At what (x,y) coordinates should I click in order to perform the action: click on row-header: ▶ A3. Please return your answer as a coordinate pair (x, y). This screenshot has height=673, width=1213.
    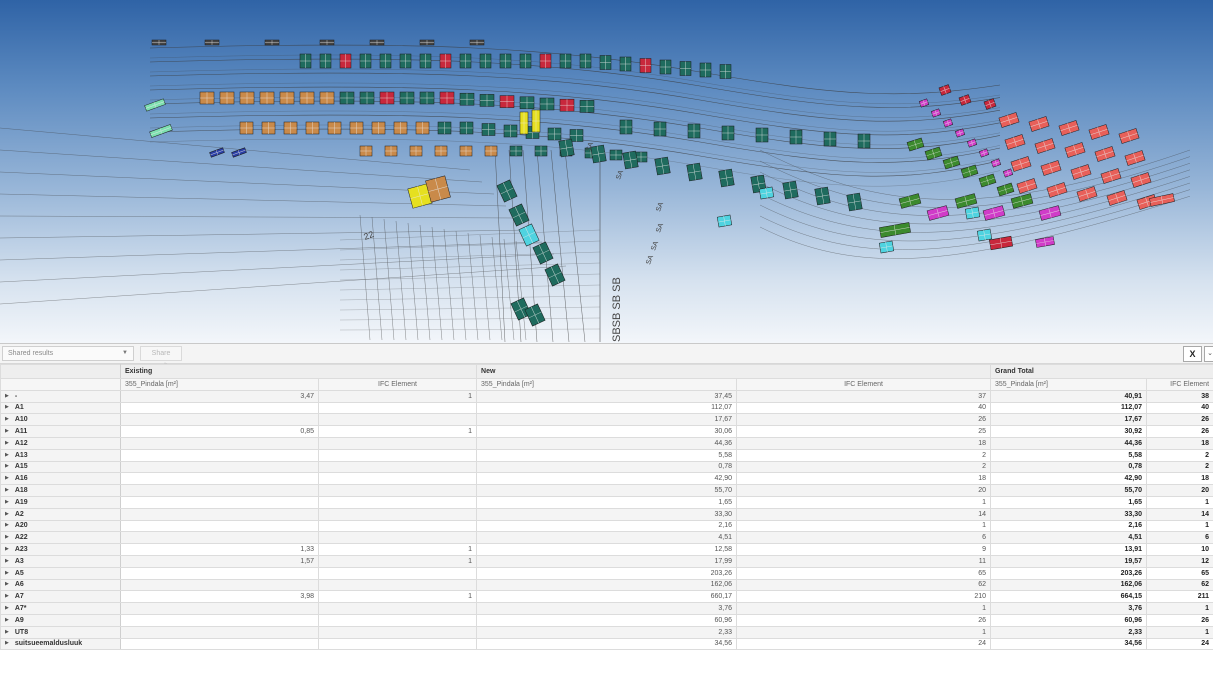
    Looking at the image, I should click on (60, 561).